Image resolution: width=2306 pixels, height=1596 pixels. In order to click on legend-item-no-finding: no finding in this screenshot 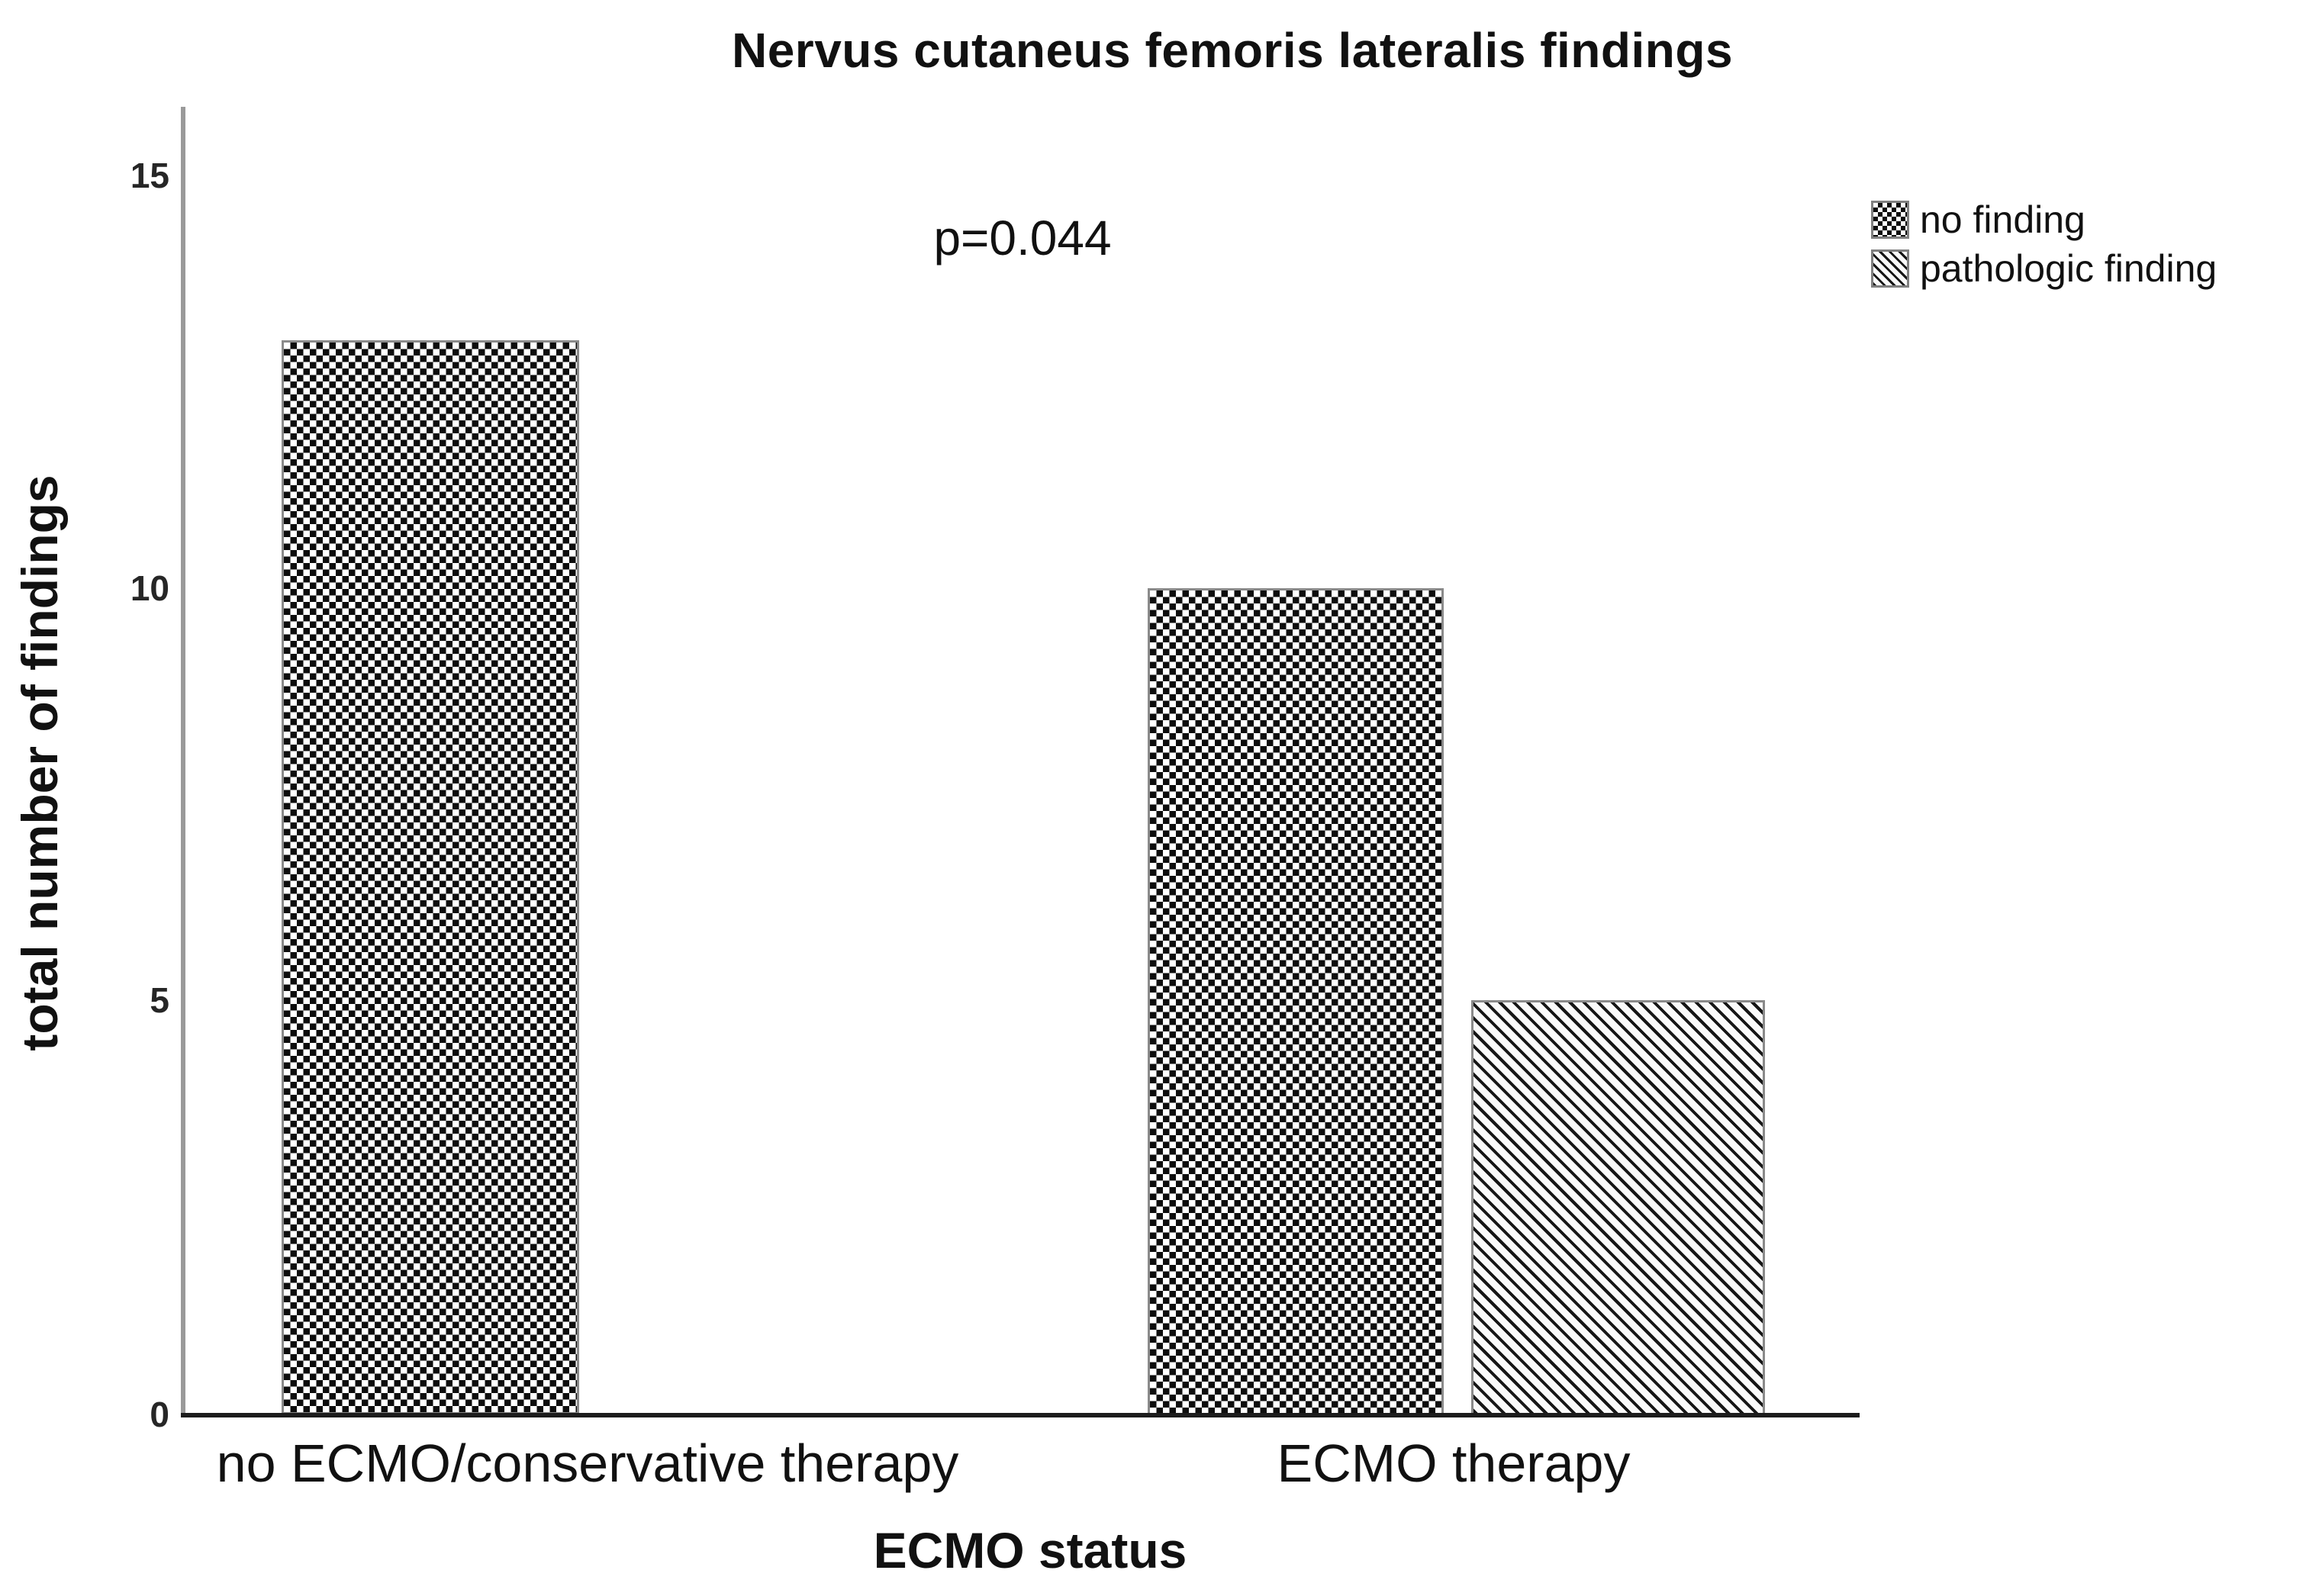, I will do `click(2044, 220)`.